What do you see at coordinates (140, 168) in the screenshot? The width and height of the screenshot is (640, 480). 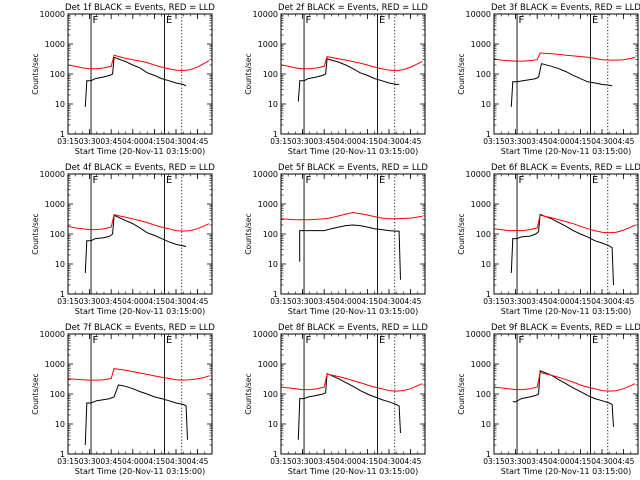 I see `panel-title: Det 4f BLACK = Events, RED = LLD` at bounding box center [140, 168].